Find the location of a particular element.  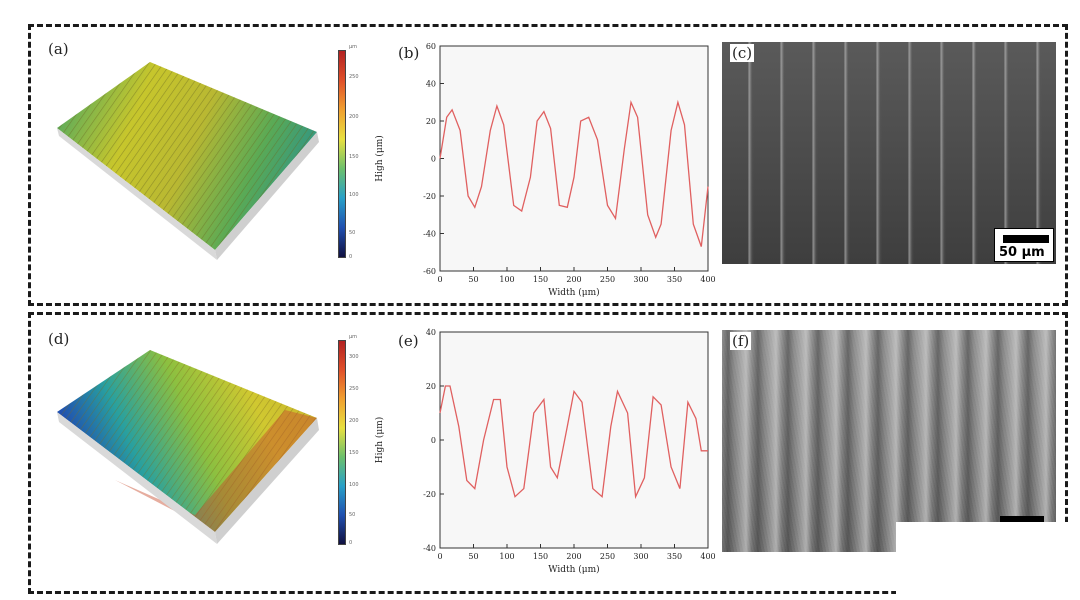

image-cover is located at coordinates (988, 561).